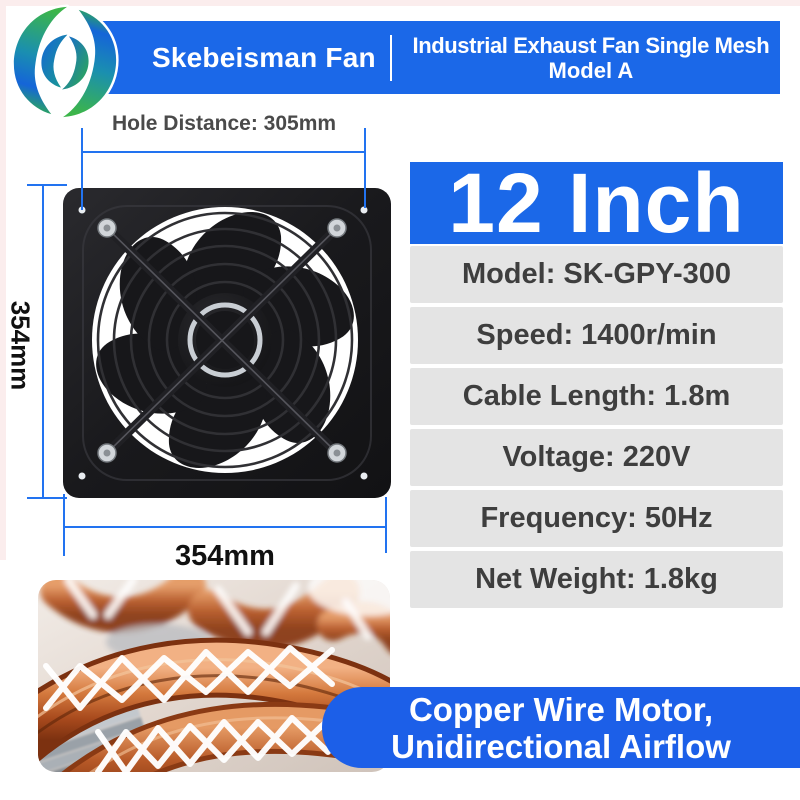 The image size is (800, 800). I want to click on left-edge-fringe, so click(3, 280).